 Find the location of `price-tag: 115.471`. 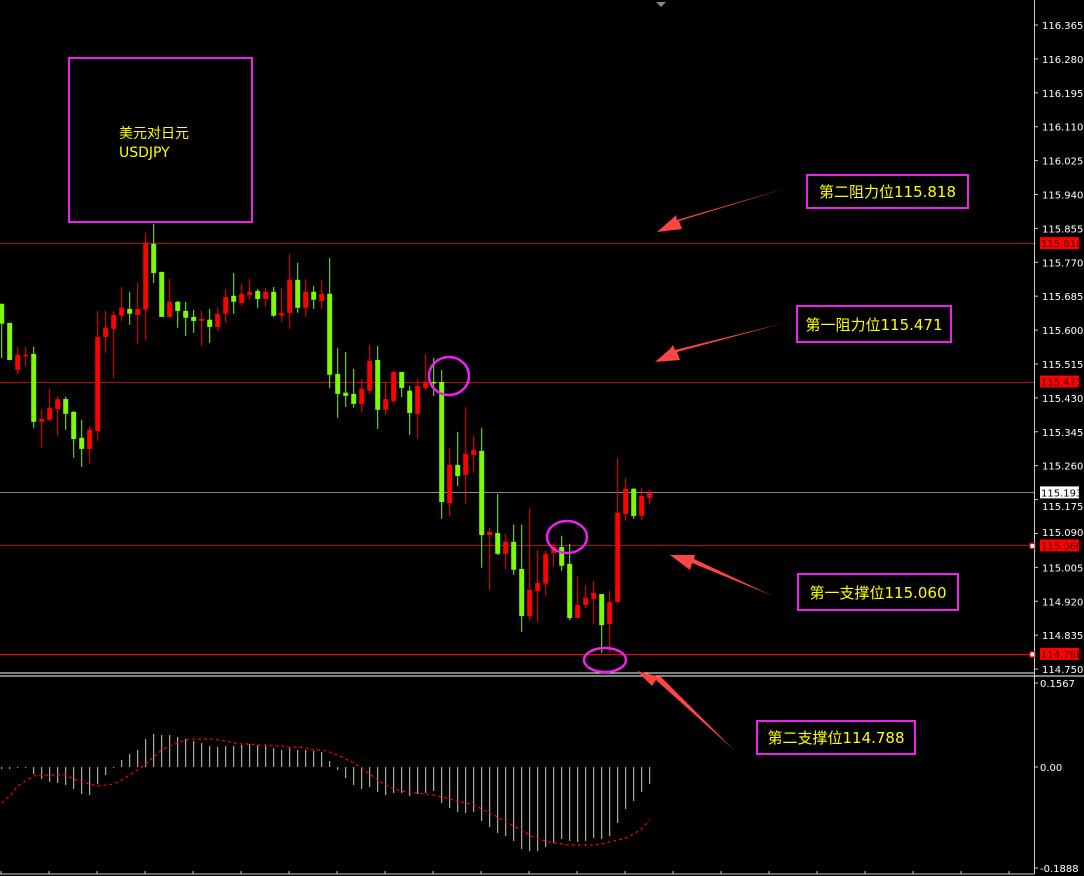

price-tag: 115.471 is located at coordinates (1061, 382).